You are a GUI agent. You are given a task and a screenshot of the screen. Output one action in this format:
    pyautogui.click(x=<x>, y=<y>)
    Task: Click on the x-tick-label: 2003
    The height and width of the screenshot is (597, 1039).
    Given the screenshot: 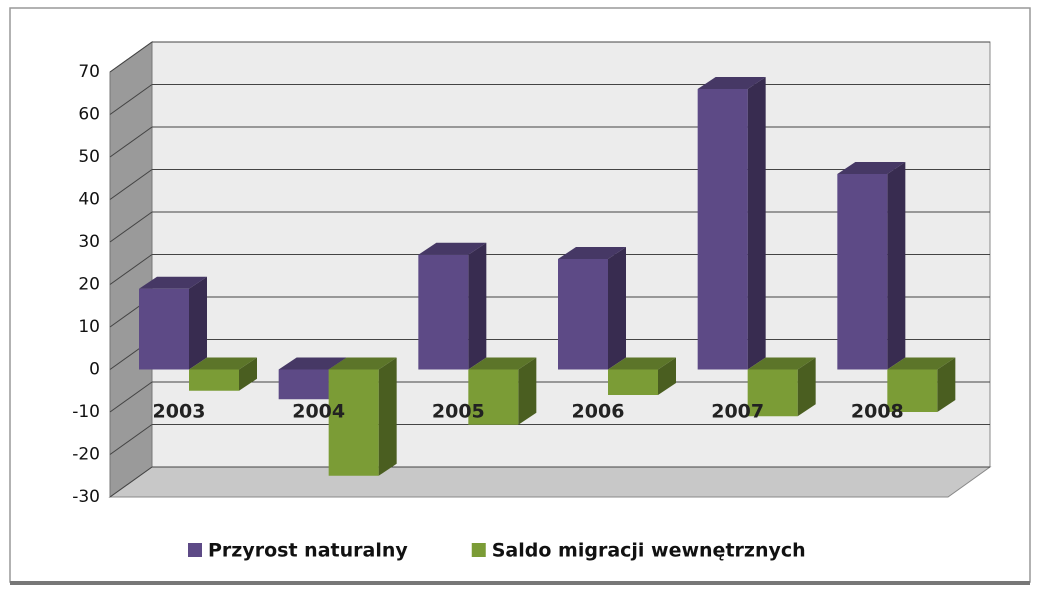 What is the action you would take?
    pyautogui.click(x=179, y=412)
    